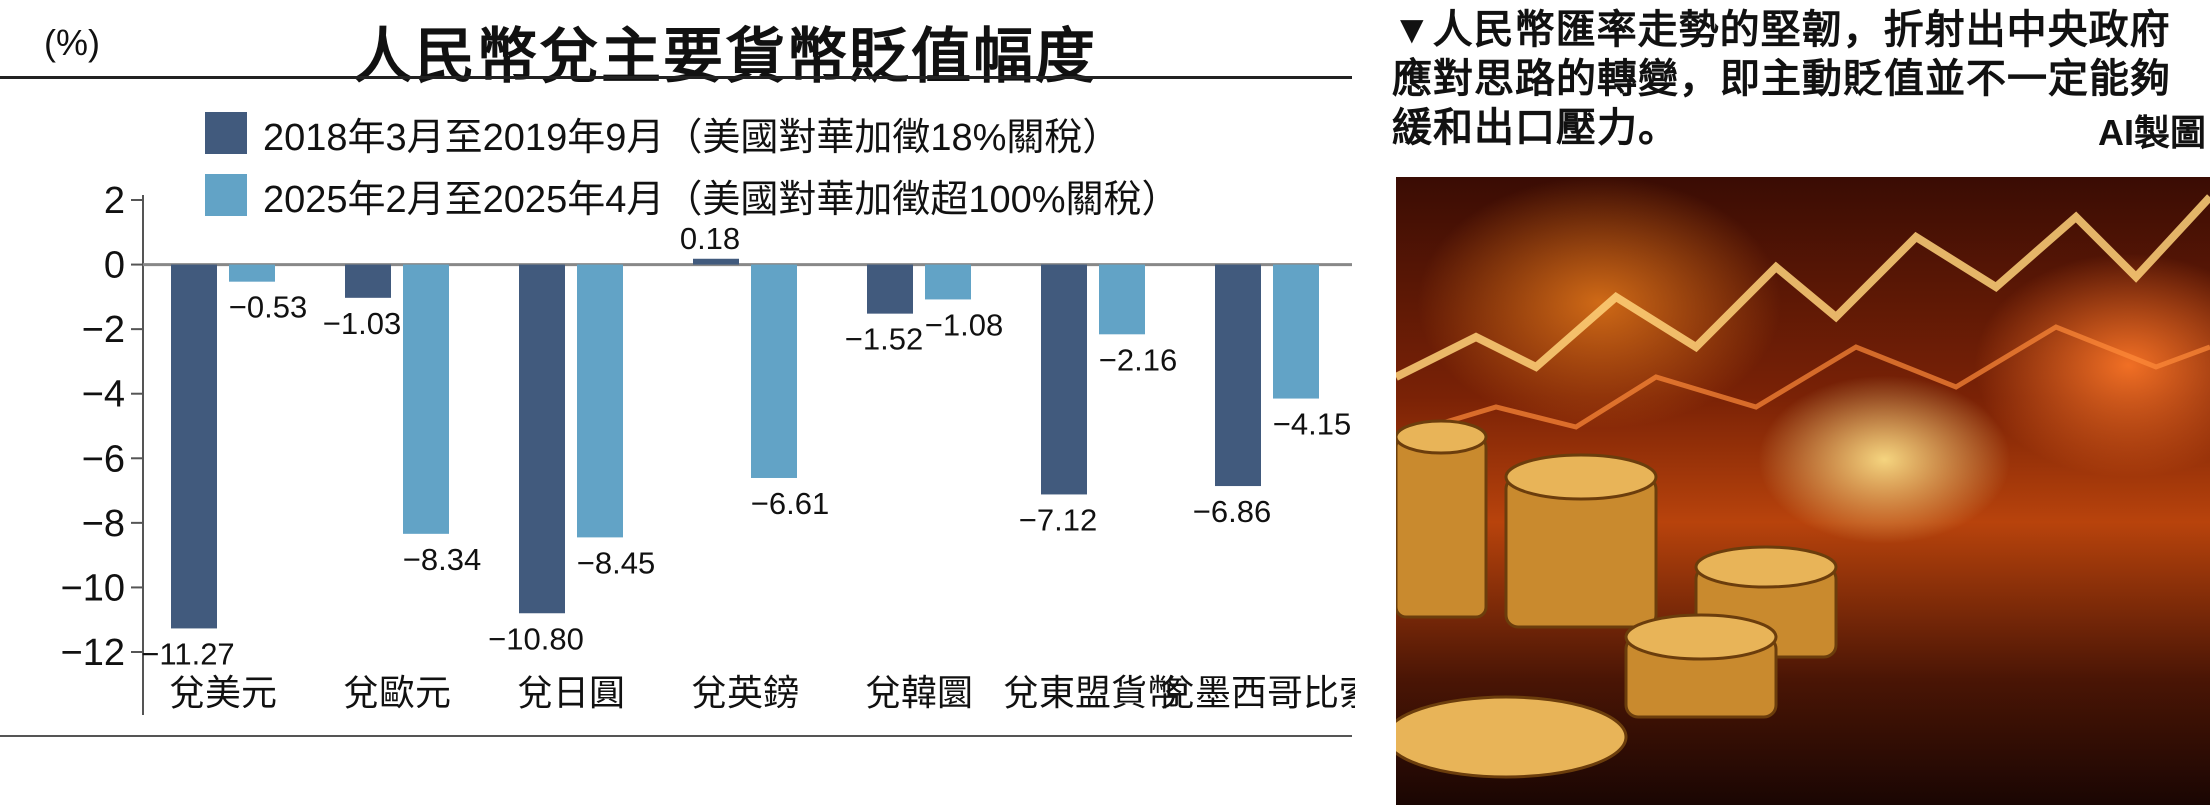  I want to click on legend-item-series-1: 2018年3月至2019年9月（美國對華加徵18%關稅）, so click(692, 133).